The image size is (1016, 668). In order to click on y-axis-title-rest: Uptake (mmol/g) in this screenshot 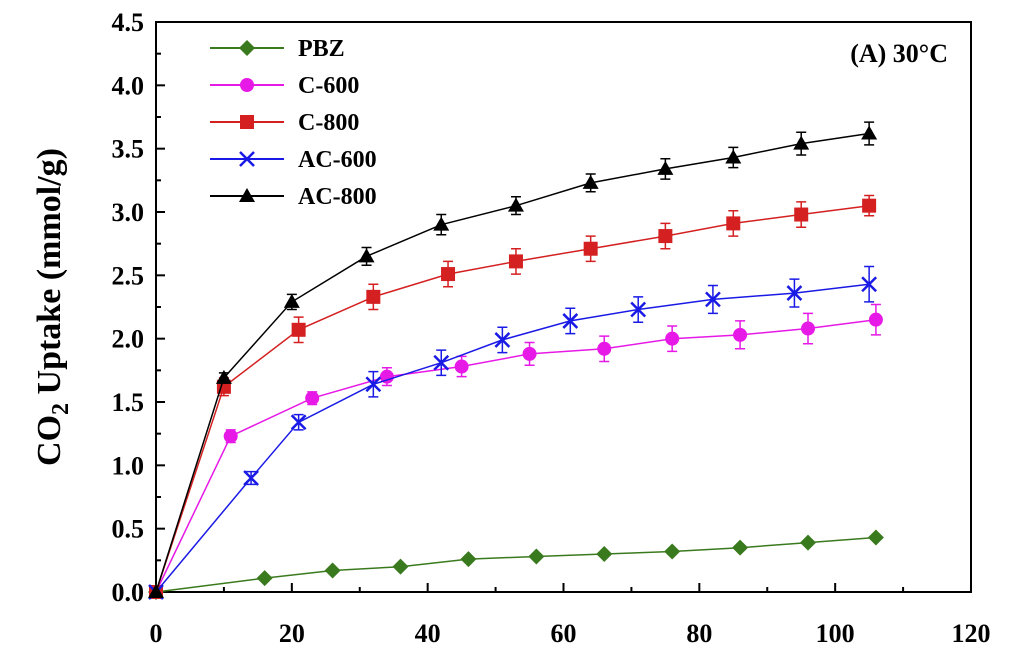, I will do `click(49, 275)`.